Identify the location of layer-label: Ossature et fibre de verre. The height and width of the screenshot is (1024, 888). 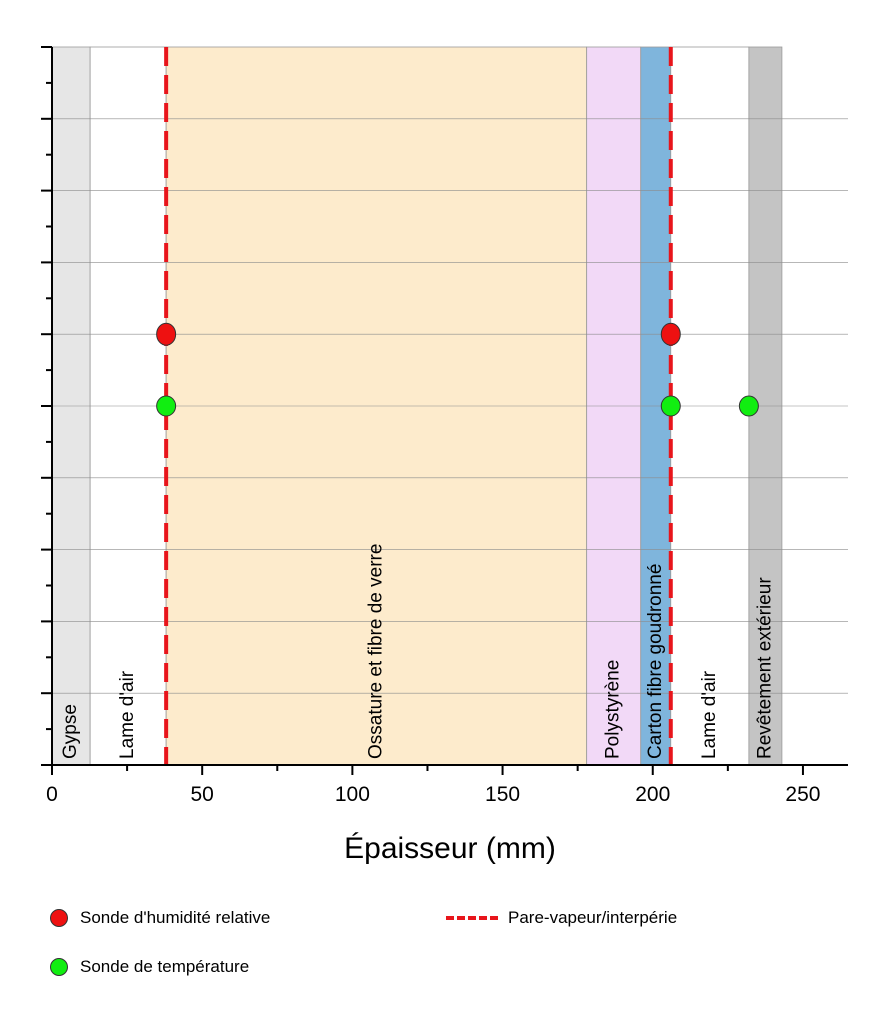
(375, 651).